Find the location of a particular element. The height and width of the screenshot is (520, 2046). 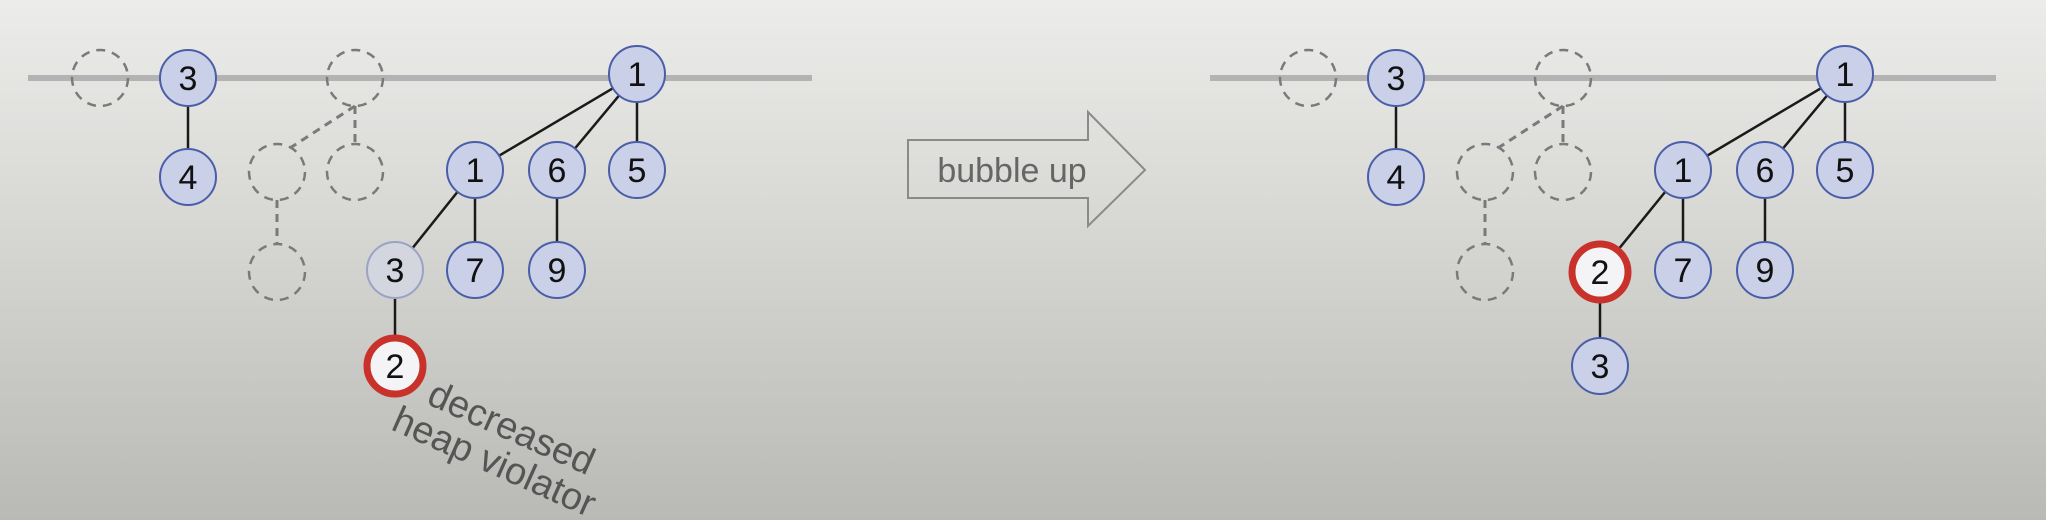

heap-node-e2 is located at coordinates (395, 366).